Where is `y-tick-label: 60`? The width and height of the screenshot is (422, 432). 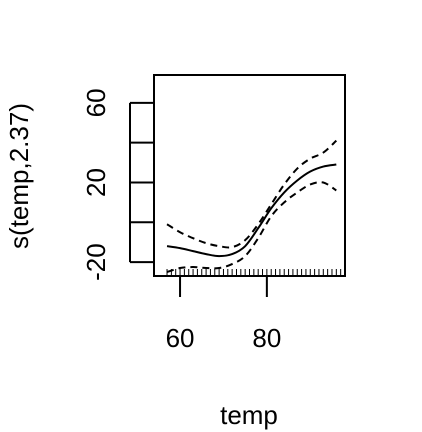
y-tick-label: 60 is located at coordinates (96, 102).